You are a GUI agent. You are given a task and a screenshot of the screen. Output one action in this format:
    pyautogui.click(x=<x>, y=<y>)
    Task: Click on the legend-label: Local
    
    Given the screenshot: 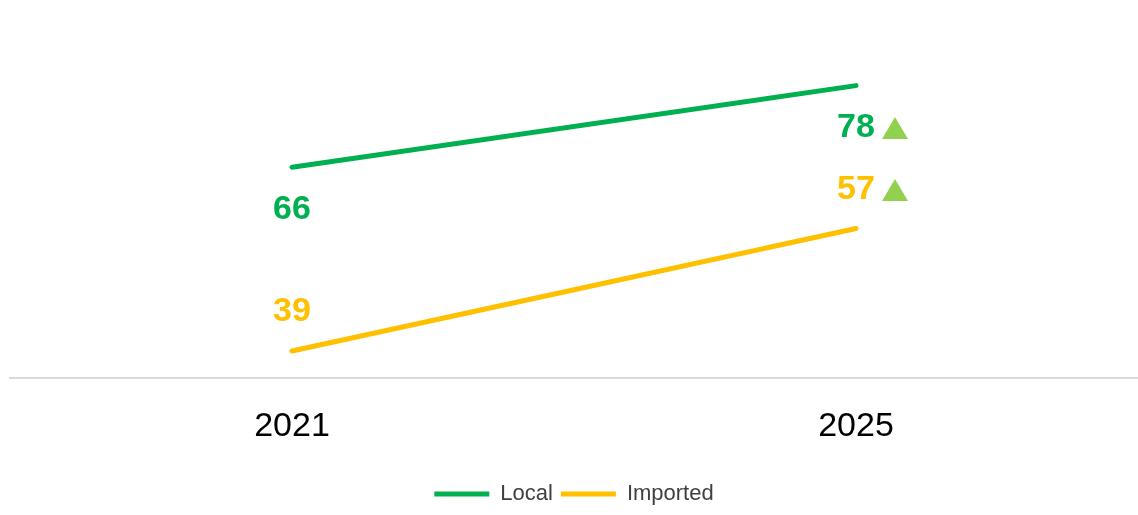 What is the action you would take?
    pyautogui.click(x=526, y=493)
    